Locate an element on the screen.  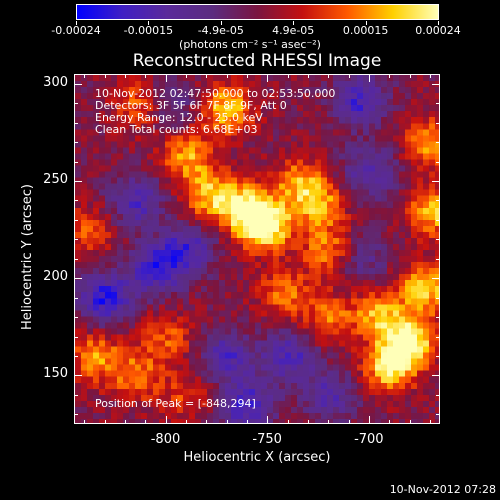
peak-position: Position of Peak = [-848,294] is located at coordinates (175, 403).